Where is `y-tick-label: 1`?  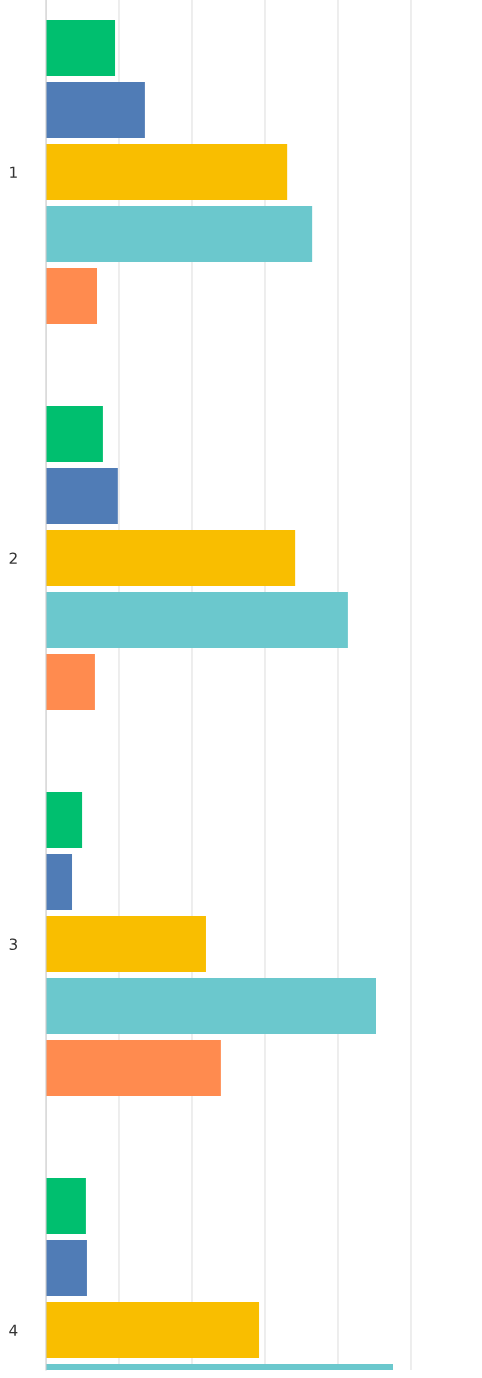 y-tick-label: 1 is located at coordinates (13, 172).